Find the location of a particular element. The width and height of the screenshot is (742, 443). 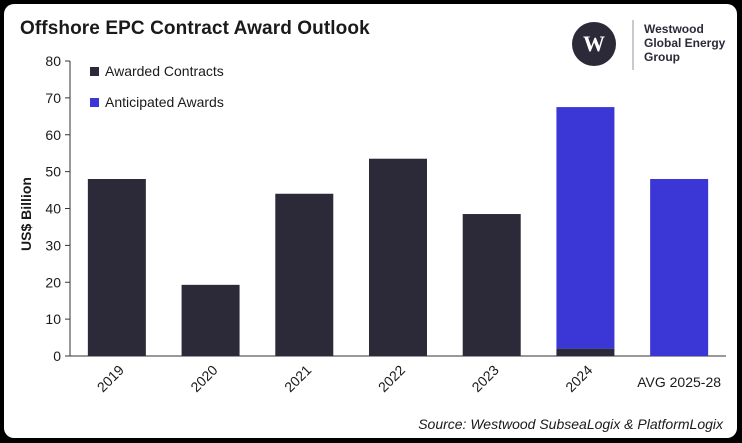

legend-label-0: Awarded Contracts is located at coordinates (164, 71).